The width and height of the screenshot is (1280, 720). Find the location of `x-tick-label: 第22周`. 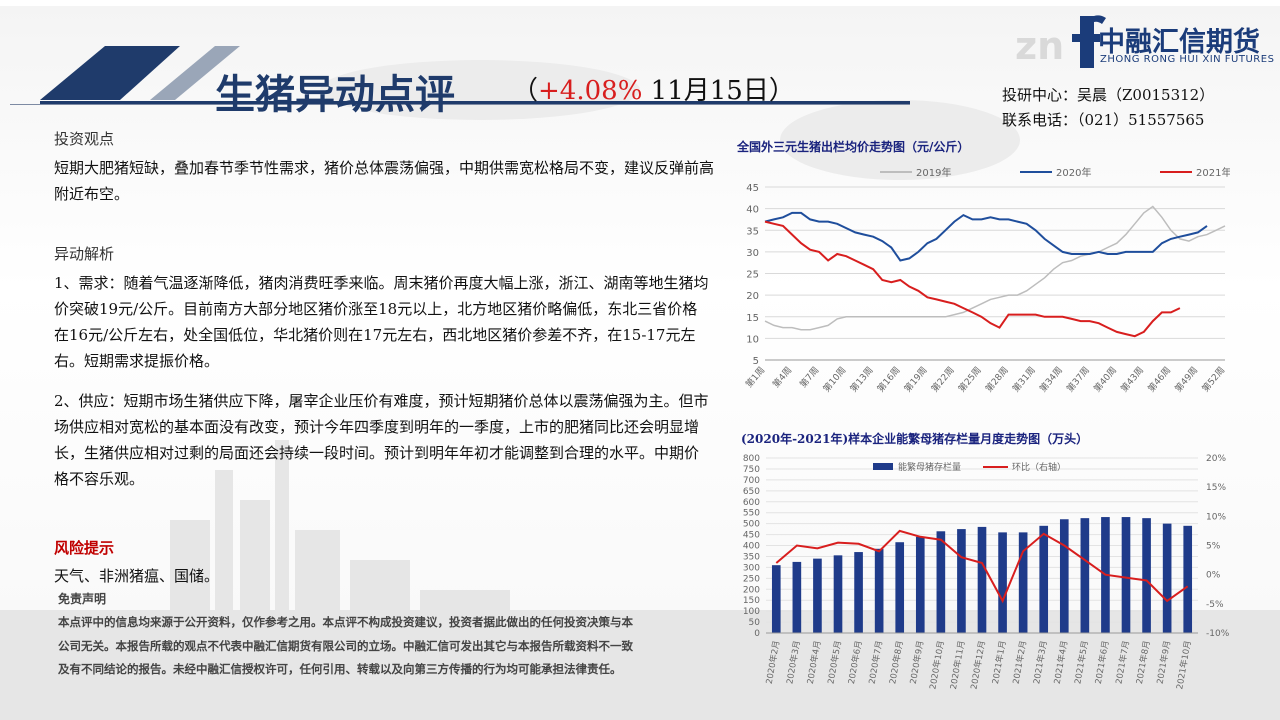

x-tick-label: 第22周 is located at coordinates (943, 379).